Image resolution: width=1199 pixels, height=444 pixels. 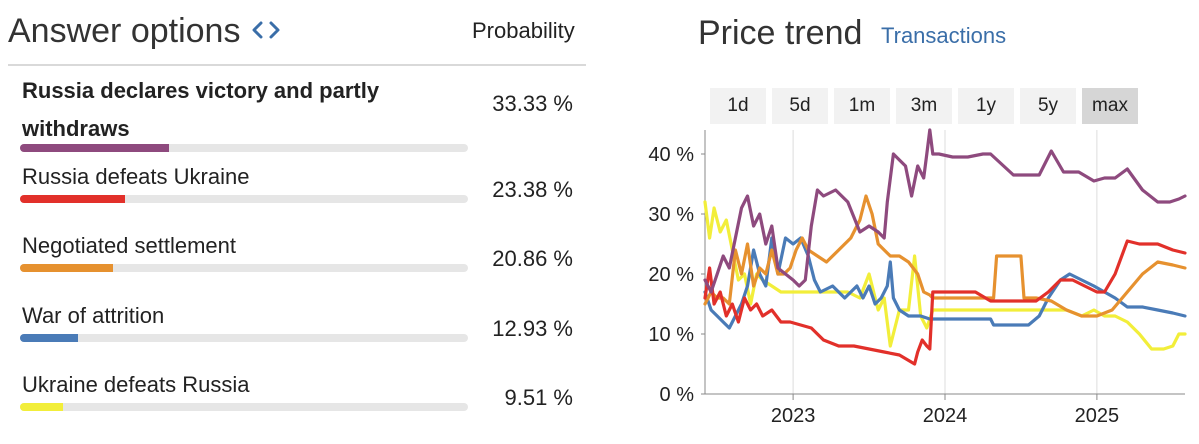 I want to click on y-tick-label: 40 %, so click(x=671, y=155).